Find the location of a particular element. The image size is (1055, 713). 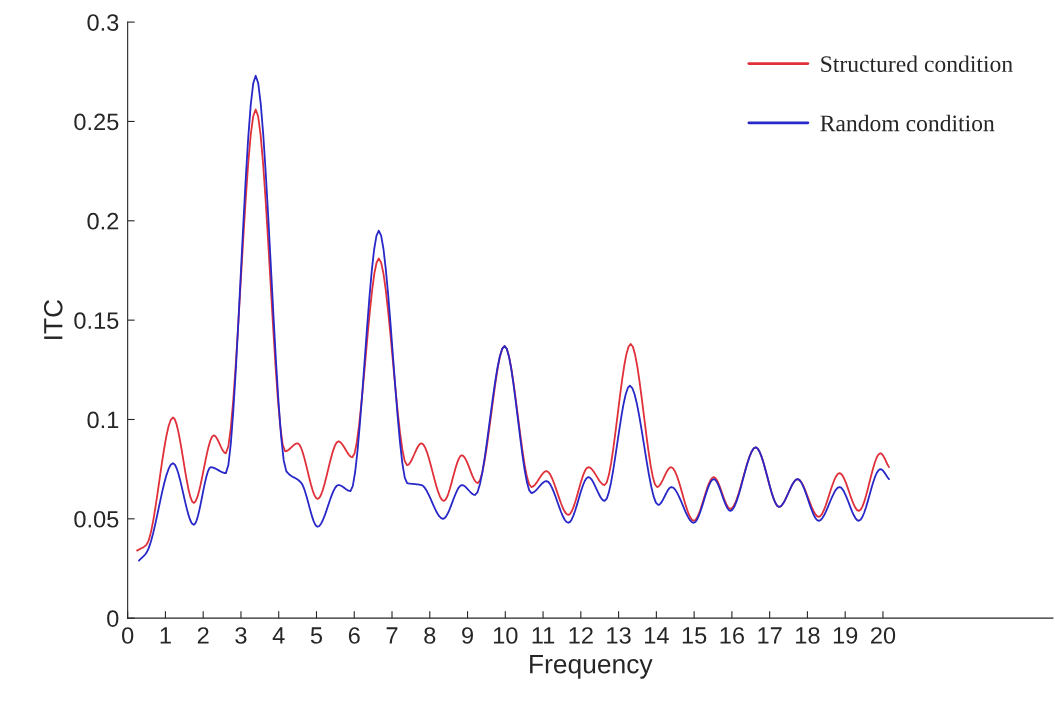

x-tick-label: 15 is located at coordinates (694, 635).